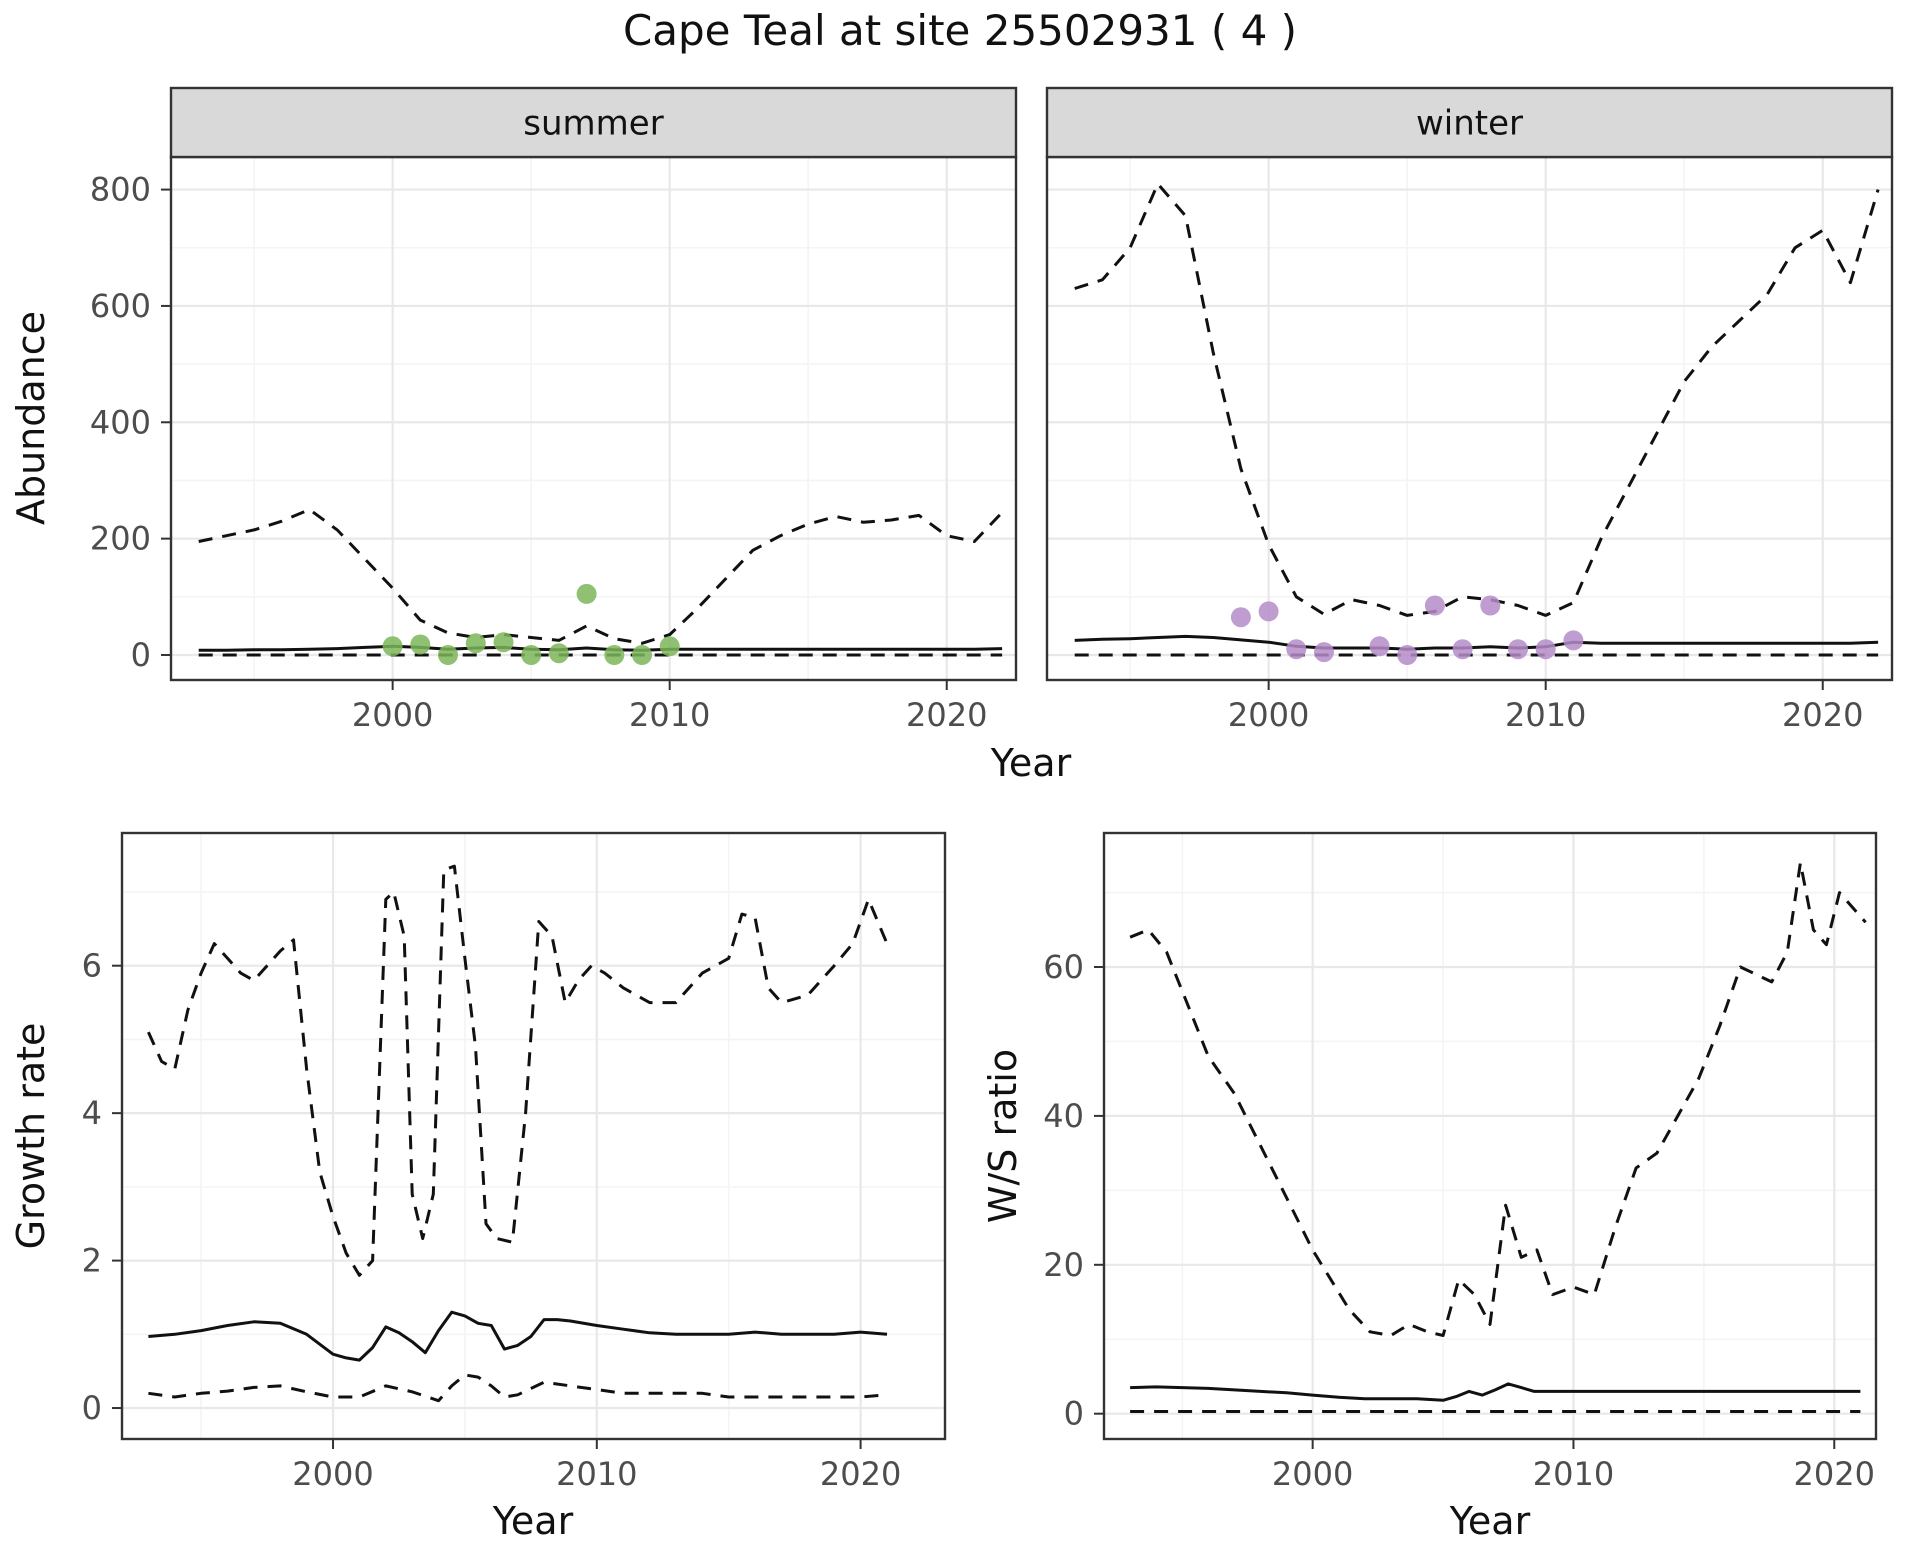 This screenshot has width=1920, height=1560. I want to click on y-tick-label: 400, so click(120, 422).